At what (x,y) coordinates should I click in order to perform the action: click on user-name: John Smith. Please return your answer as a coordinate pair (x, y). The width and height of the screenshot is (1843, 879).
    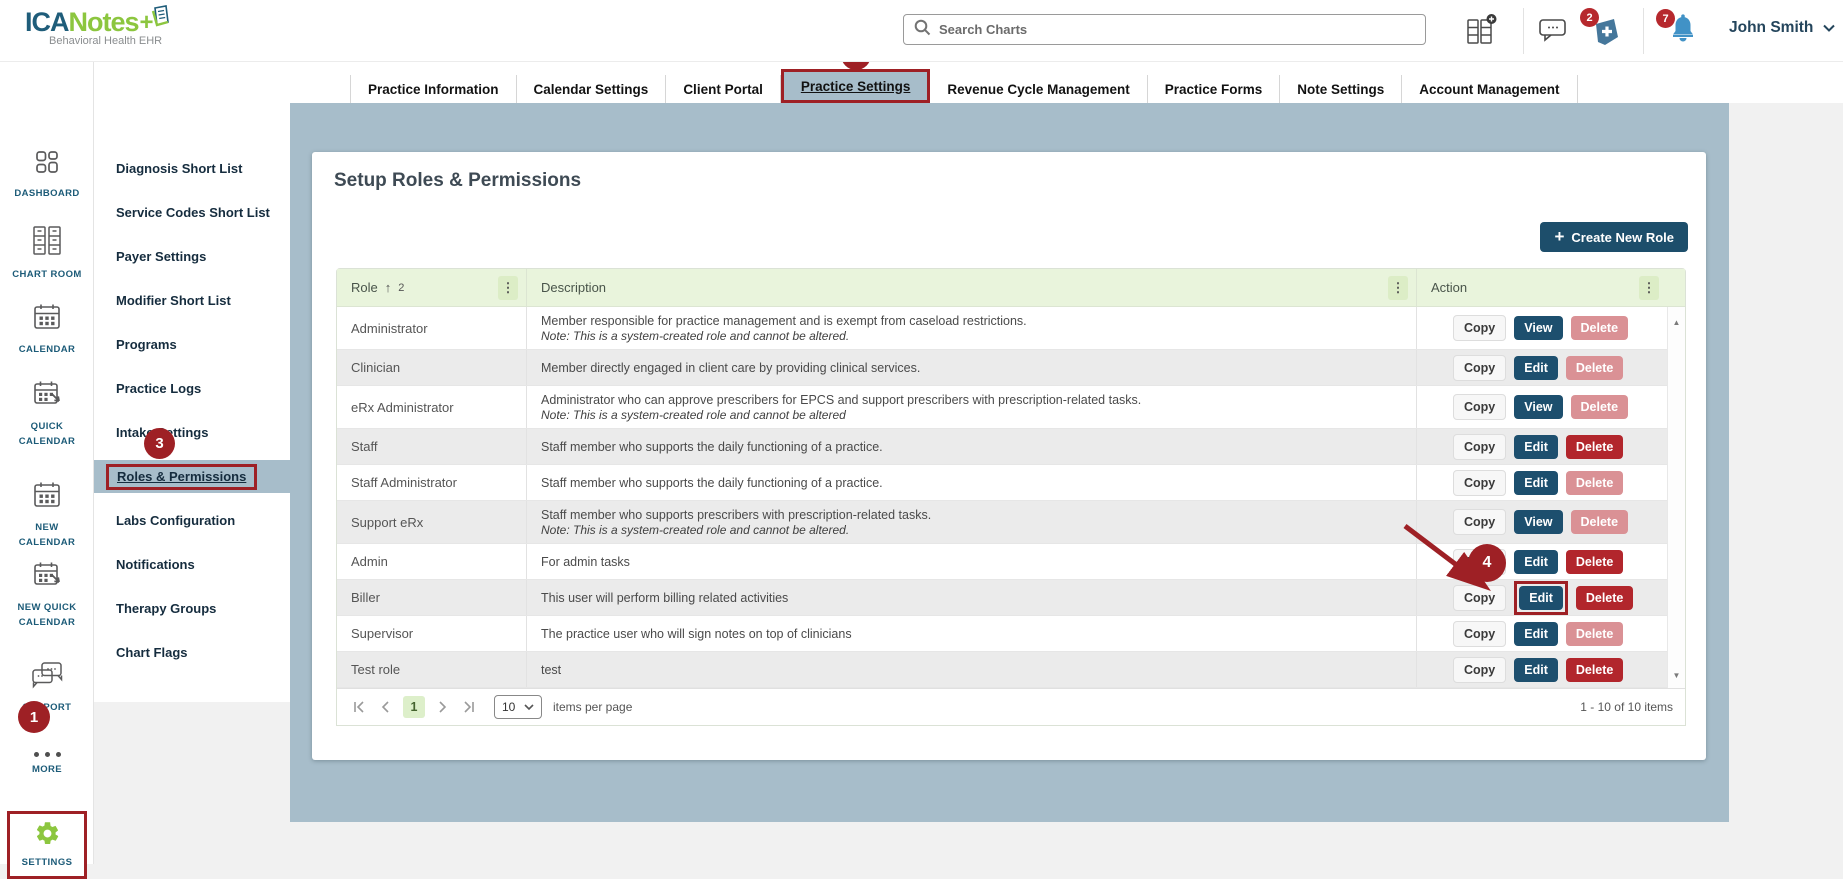
    Looking at the image, I should click on (1771, 27).